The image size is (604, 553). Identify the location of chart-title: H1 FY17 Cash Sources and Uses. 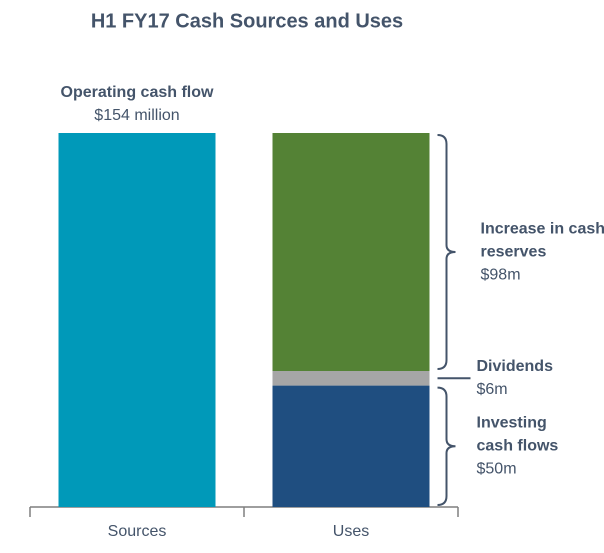
(247, 21).